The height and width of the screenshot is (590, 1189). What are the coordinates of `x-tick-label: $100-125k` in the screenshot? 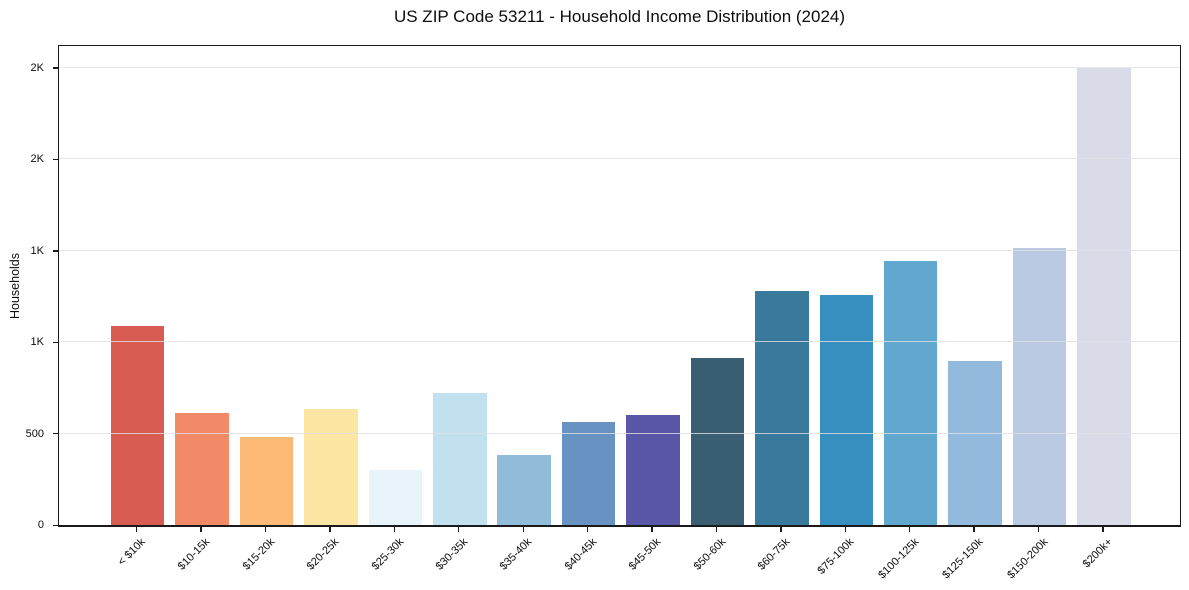 It's located at (898, 559).